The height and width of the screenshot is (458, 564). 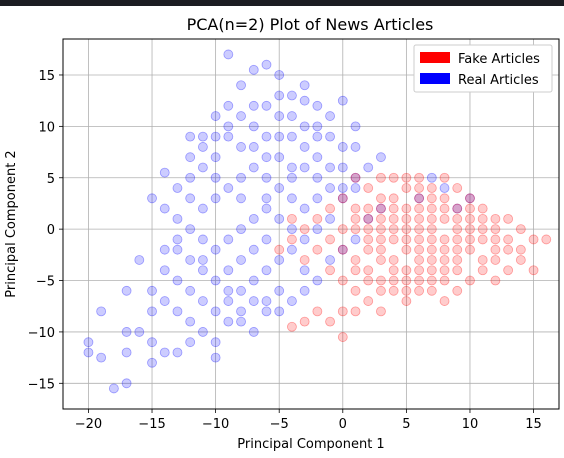 What do you see at coordinates (310, 444) in the screenshot?
I see `x-axis-label: Principal Component 1` at bounding box center [310, 444].